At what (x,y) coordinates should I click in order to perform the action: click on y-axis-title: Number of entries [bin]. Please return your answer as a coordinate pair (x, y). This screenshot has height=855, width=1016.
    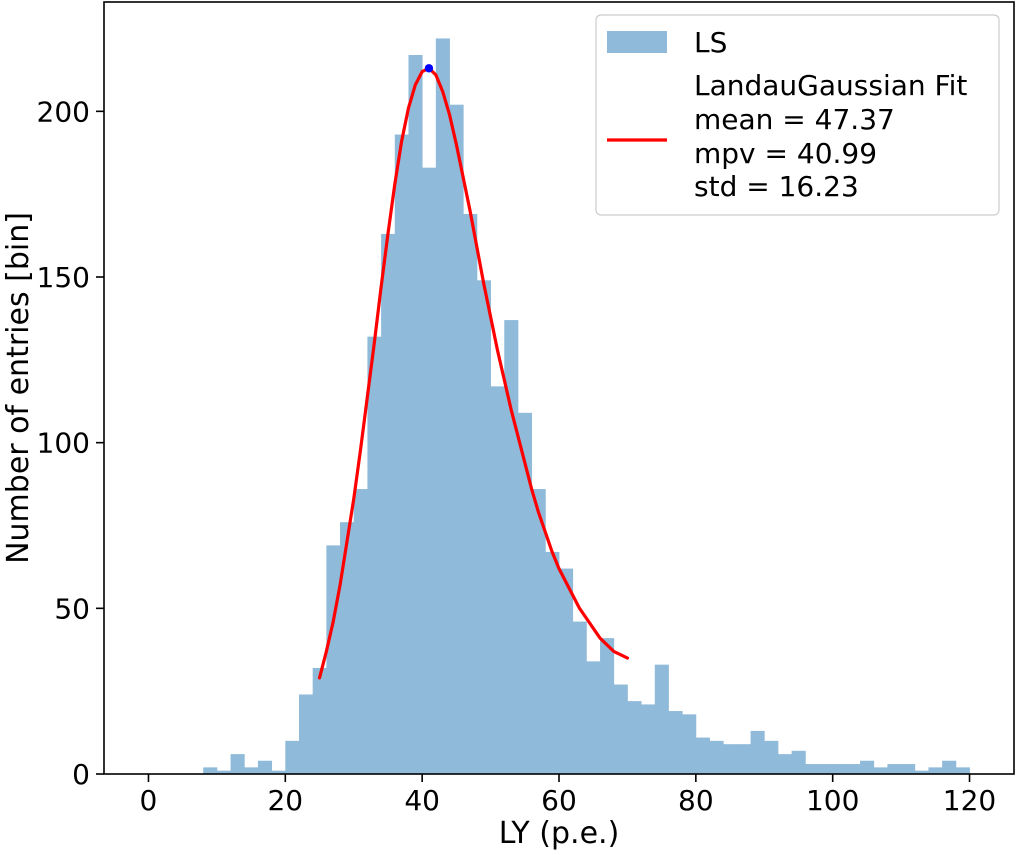
    Looking at the image, I should click on (18, 388).